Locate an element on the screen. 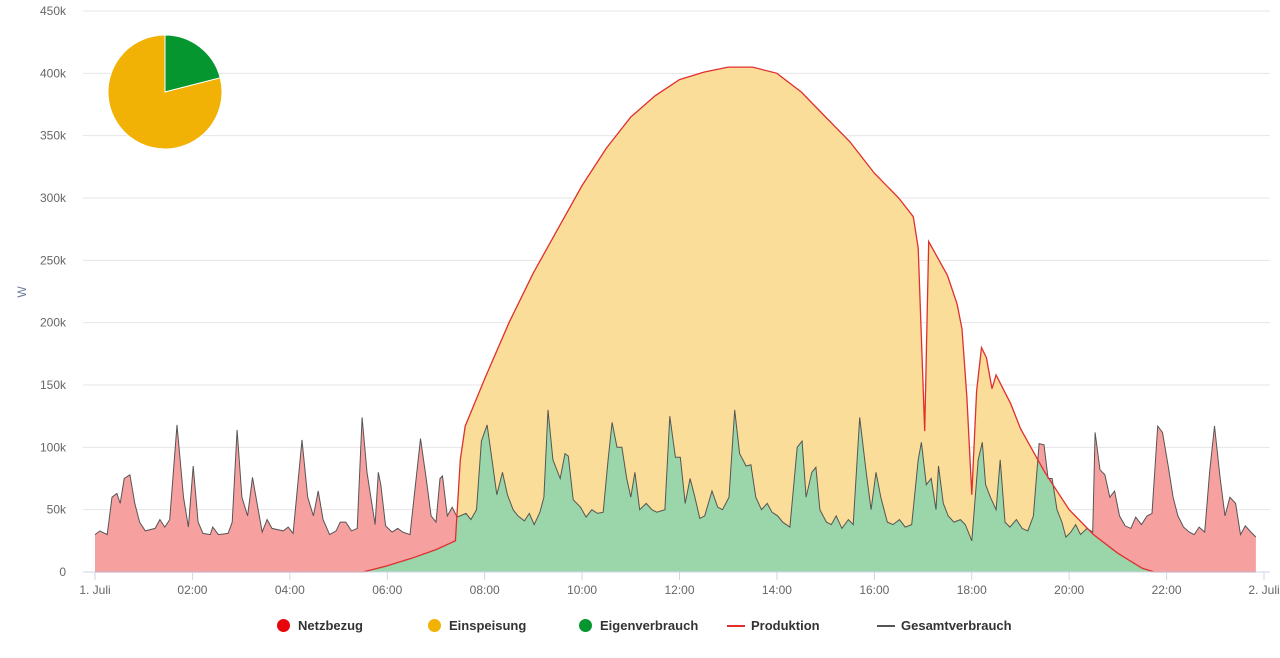  legend-item-einspeisung: Einspeisung is located at coordinates (477, 625).